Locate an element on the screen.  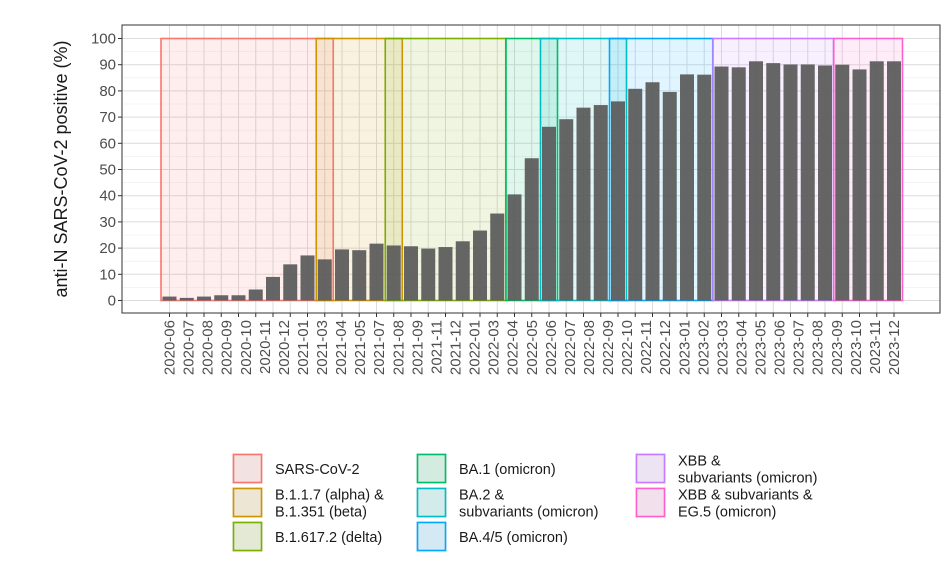
x-tick-label: 2022-09 is located at coordinates (608, 347).